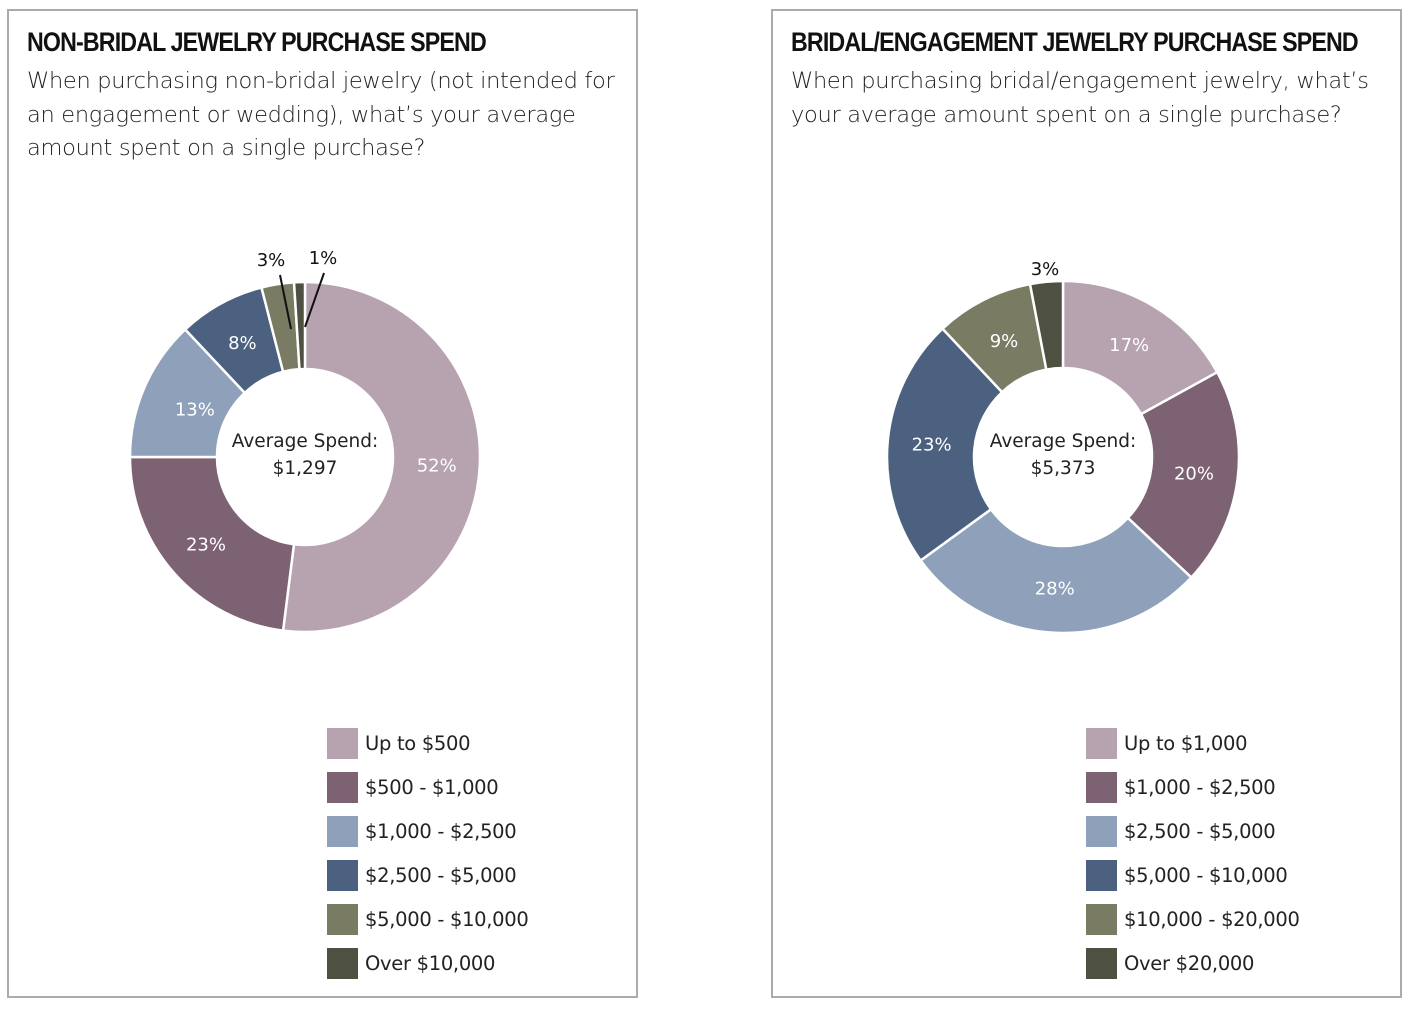 The height and width of the screenshot is (1012, 1410). I want to click on segment-label: 13%, so click(195, 409).